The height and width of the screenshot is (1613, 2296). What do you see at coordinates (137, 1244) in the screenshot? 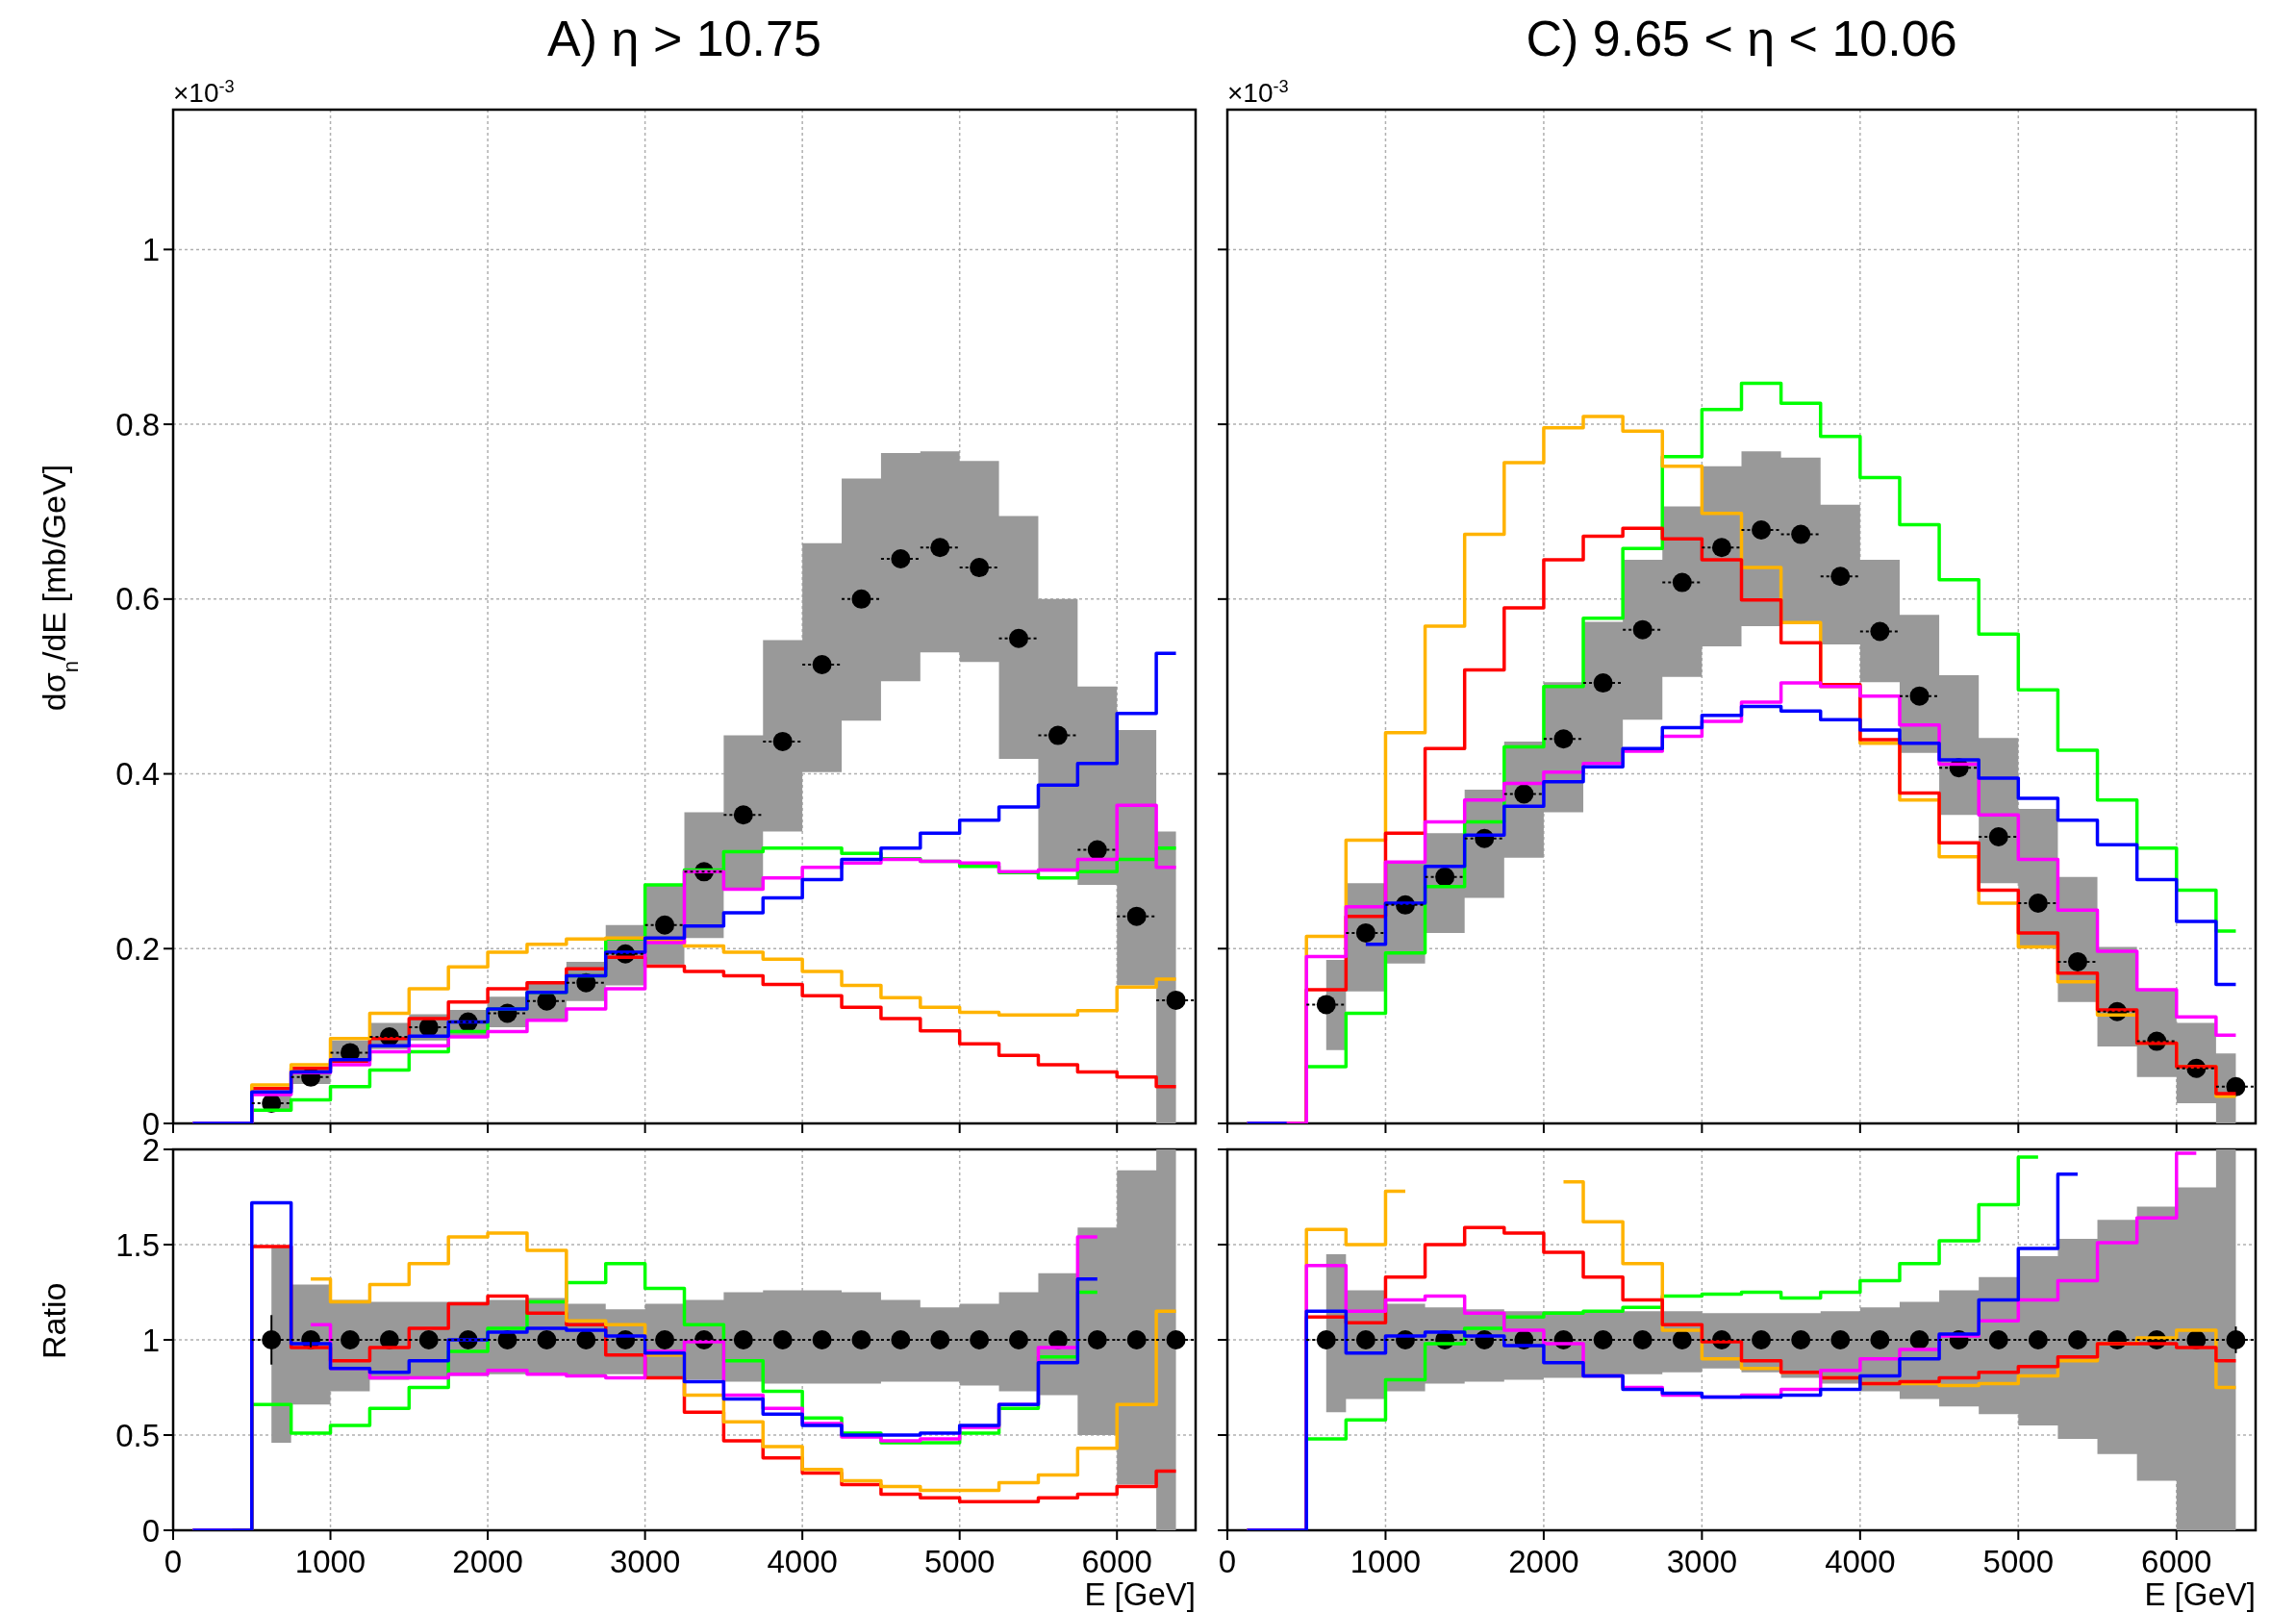
I see `y-tick-label: 1.5` at bounding box center [137, 1244].